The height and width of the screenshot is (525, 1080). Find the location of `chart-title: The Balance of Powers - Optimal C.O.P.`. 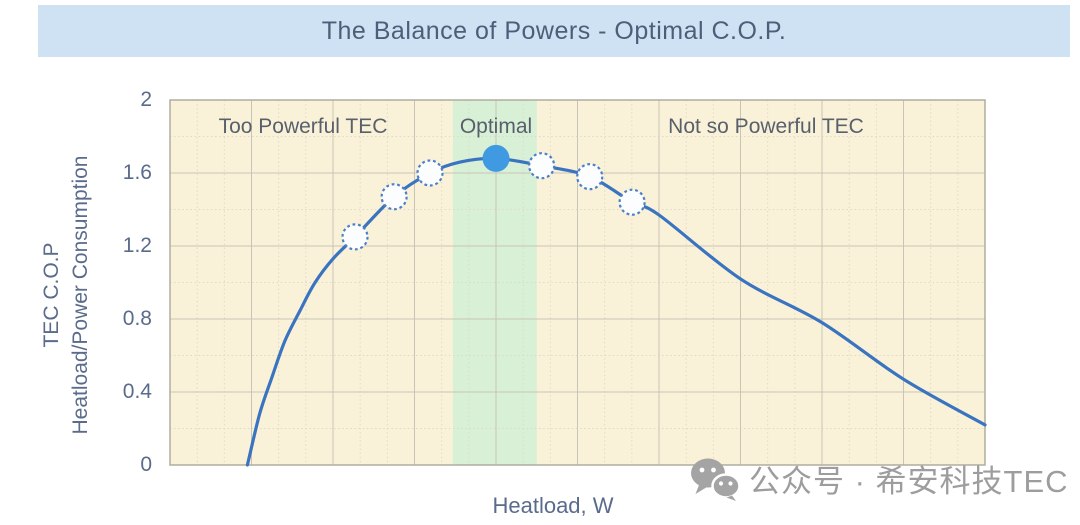

chart-title: The Balance of Powers - Optimal C.O.P. is located at coordinates (554, 30).